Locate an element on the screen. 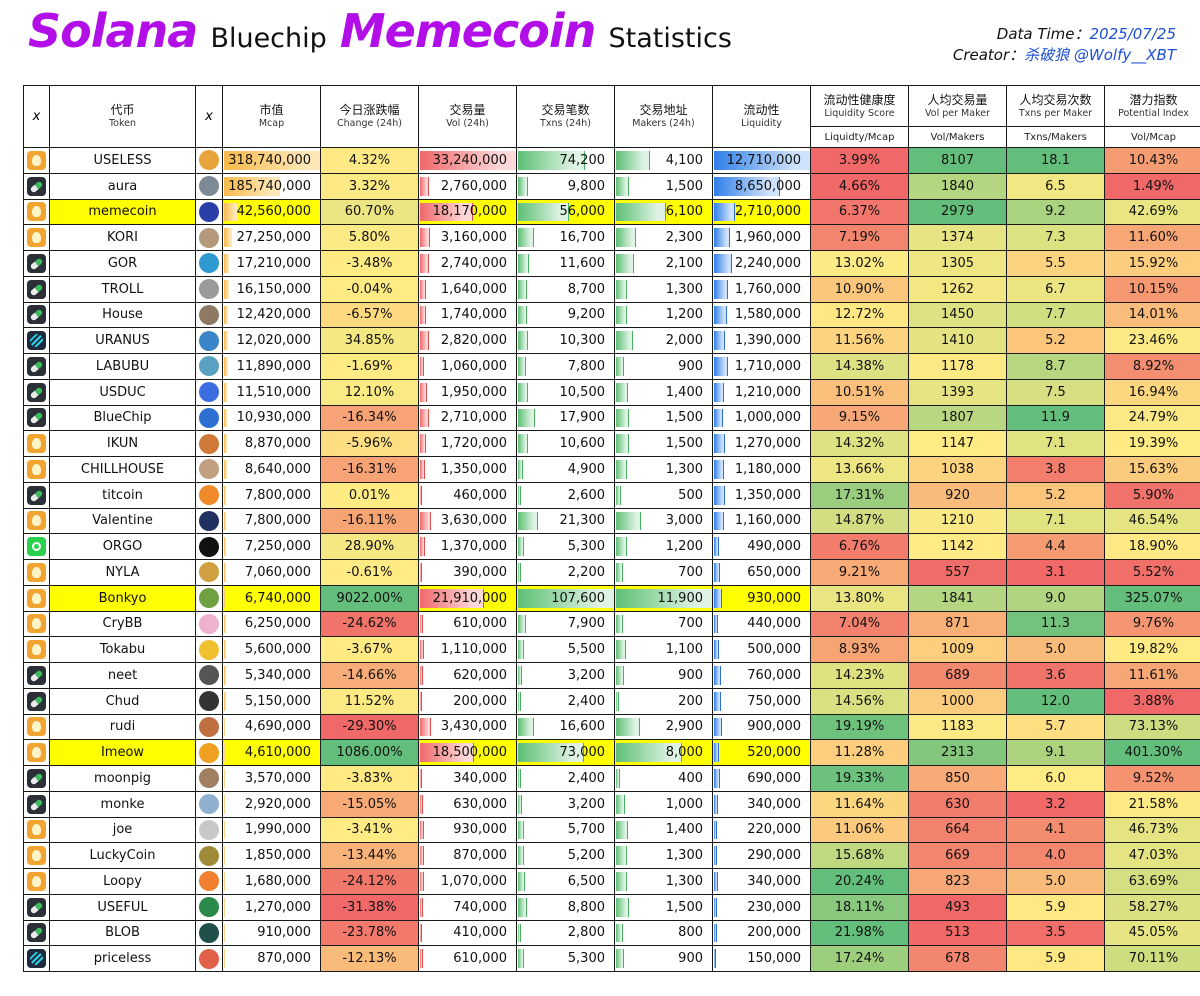  vol-per-maker-value: 1009 is located at coordinates (957, 650).